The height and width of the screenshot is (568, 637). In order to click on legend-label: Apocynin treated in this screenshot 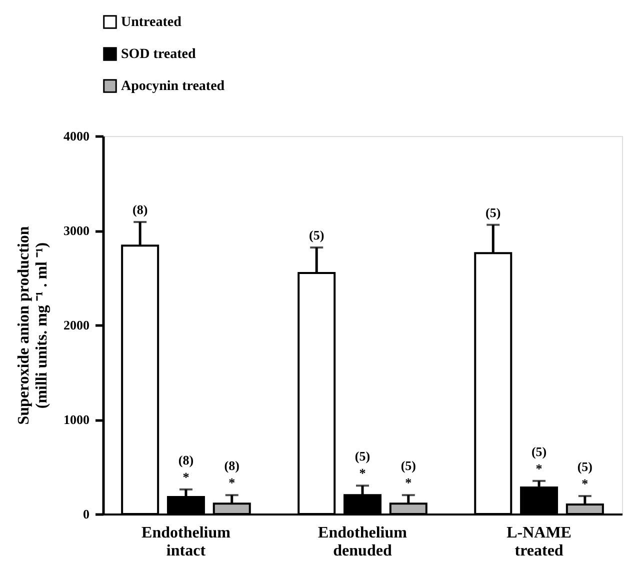, I will do `click(173, 86)`.